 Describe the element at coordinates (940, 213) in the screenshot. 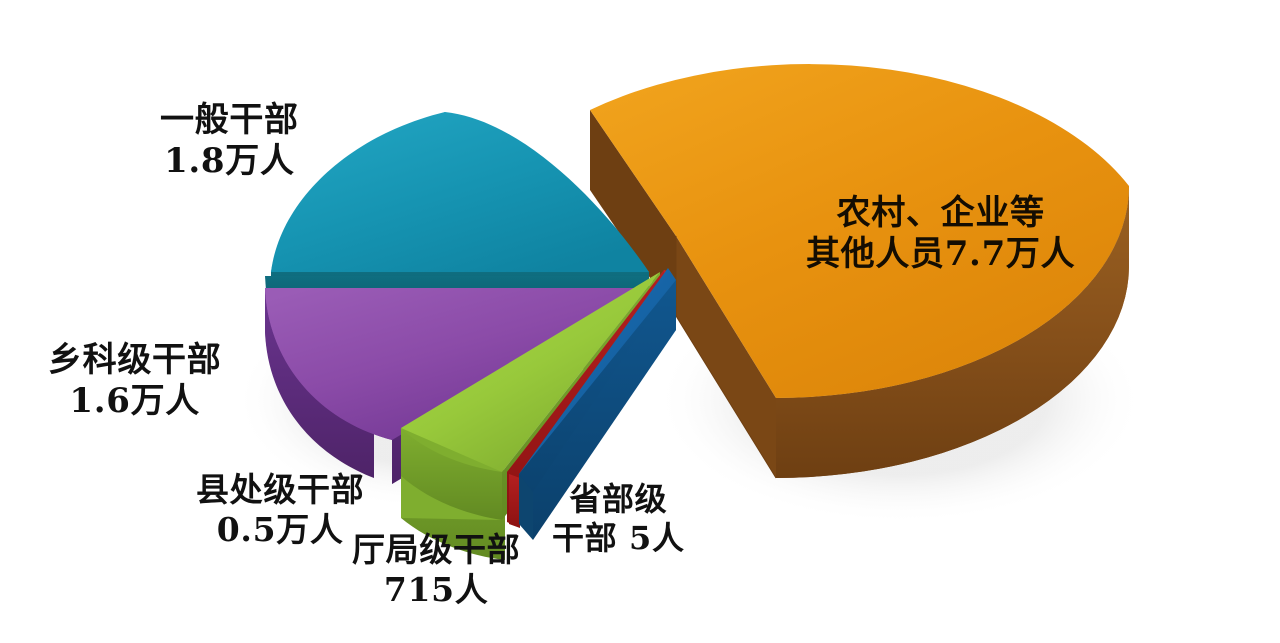

I see `slice-label-other-personnel-name: 农村、企业等` at that location.